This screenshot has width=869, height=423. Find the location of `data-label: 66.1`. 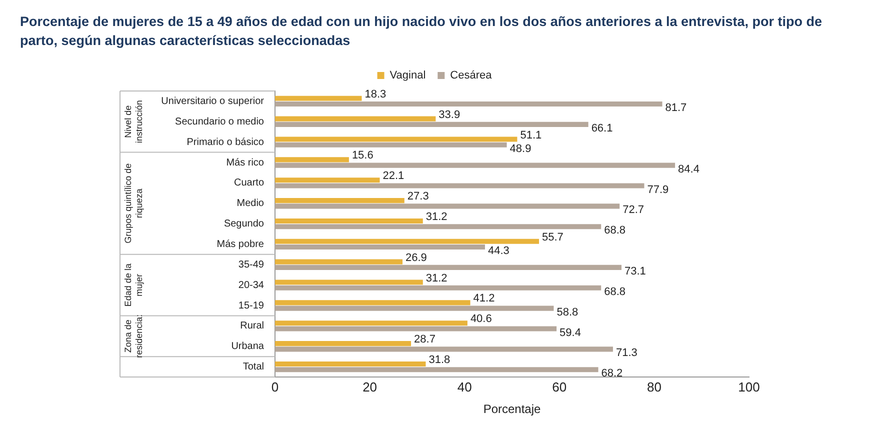

data-label: 66.1 is located at coordinates (602, 128).